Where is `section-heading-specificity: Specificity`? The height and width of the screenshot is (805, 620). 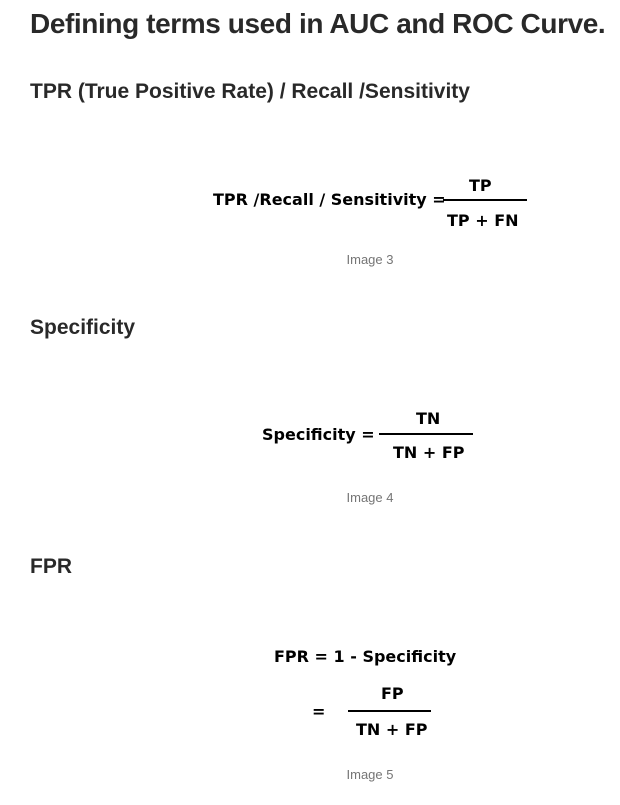 section-heading-specificity: Specificity is located at coordinates (83, 327).